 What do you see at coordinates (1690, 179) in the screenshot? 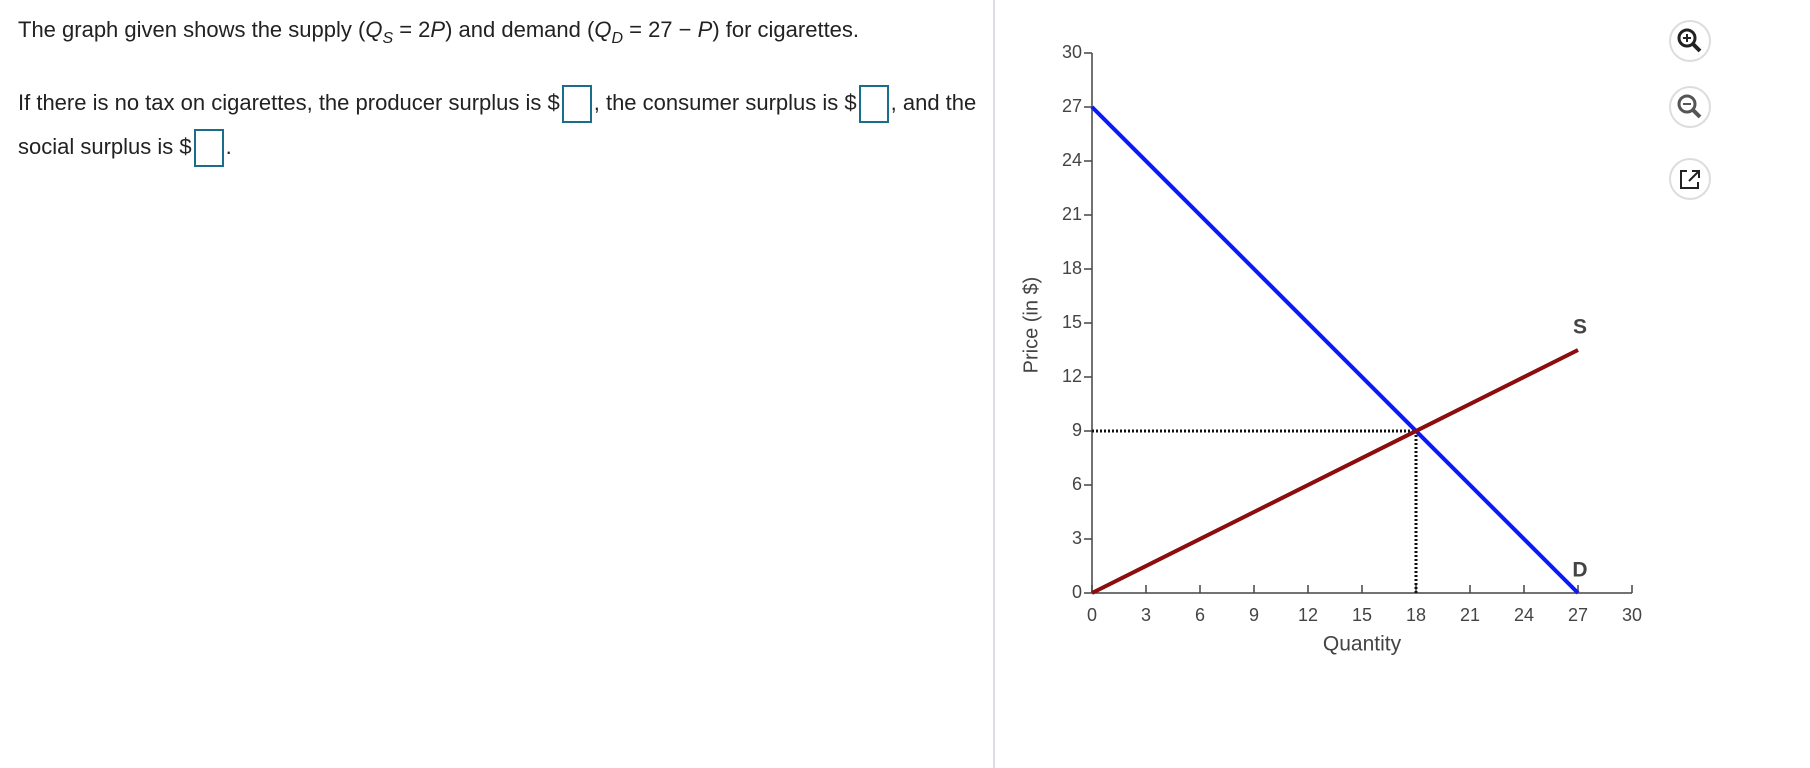
I see `open-external` at bounding box center [1690, 179].